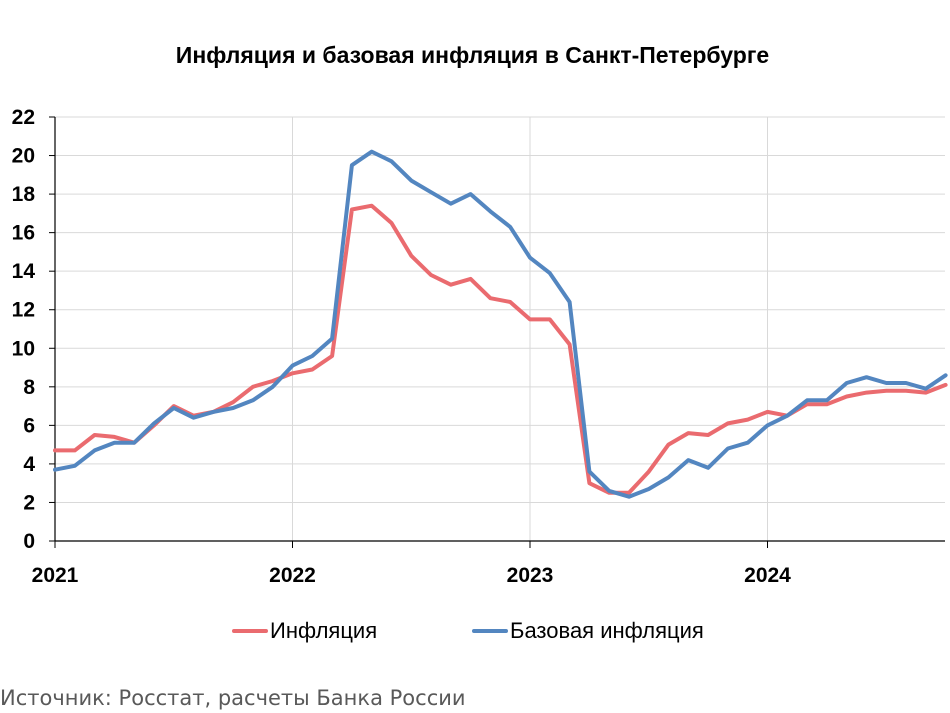  I want to click on x-tick-label: 2022, so click(292, 575).